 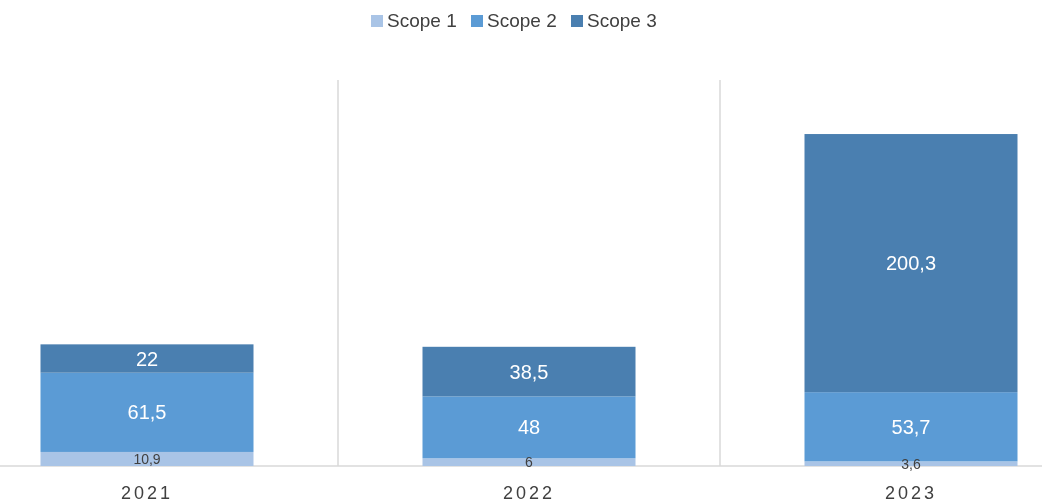 I want to click on data-label: 38,5, so click(x=529, y=371).